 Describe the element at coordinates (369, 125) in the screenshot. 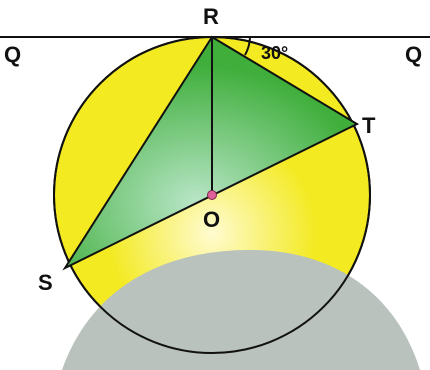

I see `label-t: T` at that location.